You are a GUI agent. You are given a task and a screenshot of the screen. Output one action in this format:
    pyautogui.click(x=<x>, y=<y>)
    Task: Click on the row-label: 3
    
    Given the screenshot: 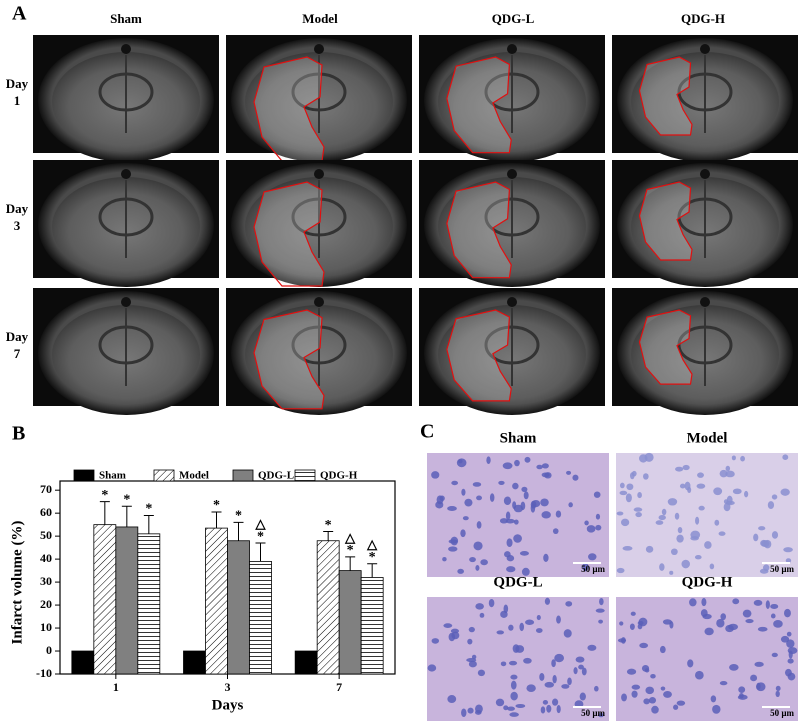 What is the action you would take?
    pyautogui.click(x=17, y=225)
    